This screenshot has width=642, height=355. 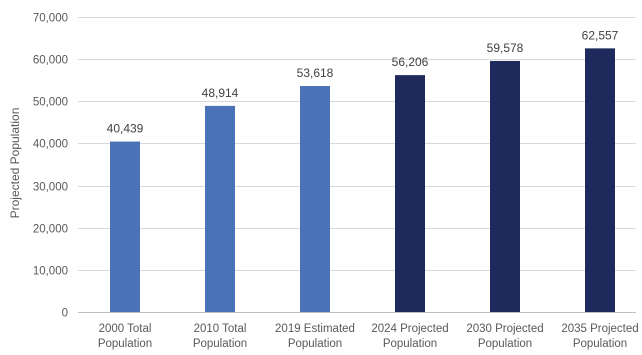 What do you see at coordinates (315, 329) in the screenshot?
I see `category-label: 2019 Estimated` at bounding box center [315, 329].